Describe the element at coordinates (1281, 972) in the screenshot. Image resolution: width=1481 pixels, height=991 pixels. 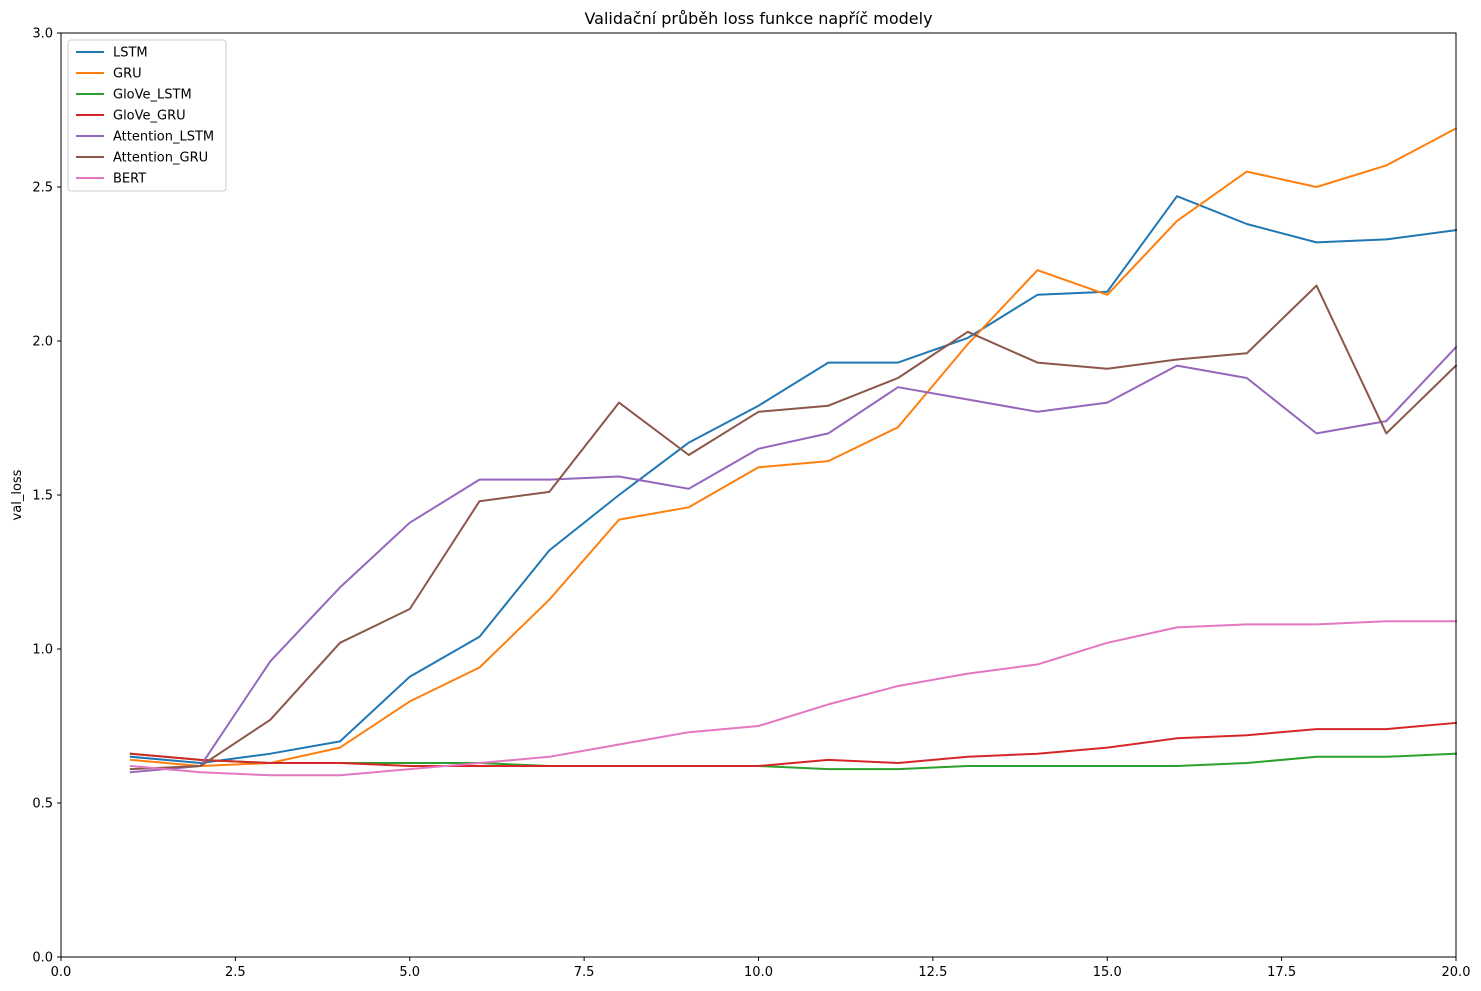
I see `x-tick-label: 17.5` at that location.